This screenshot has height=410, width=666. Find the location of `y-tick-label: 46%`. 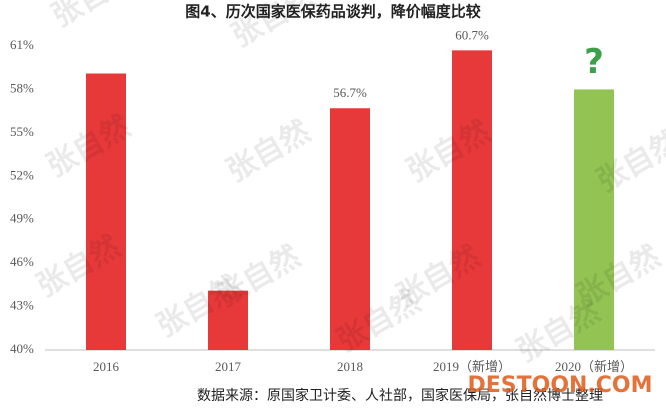

y-tick-label: 46% is located at coordinates (22, 261).